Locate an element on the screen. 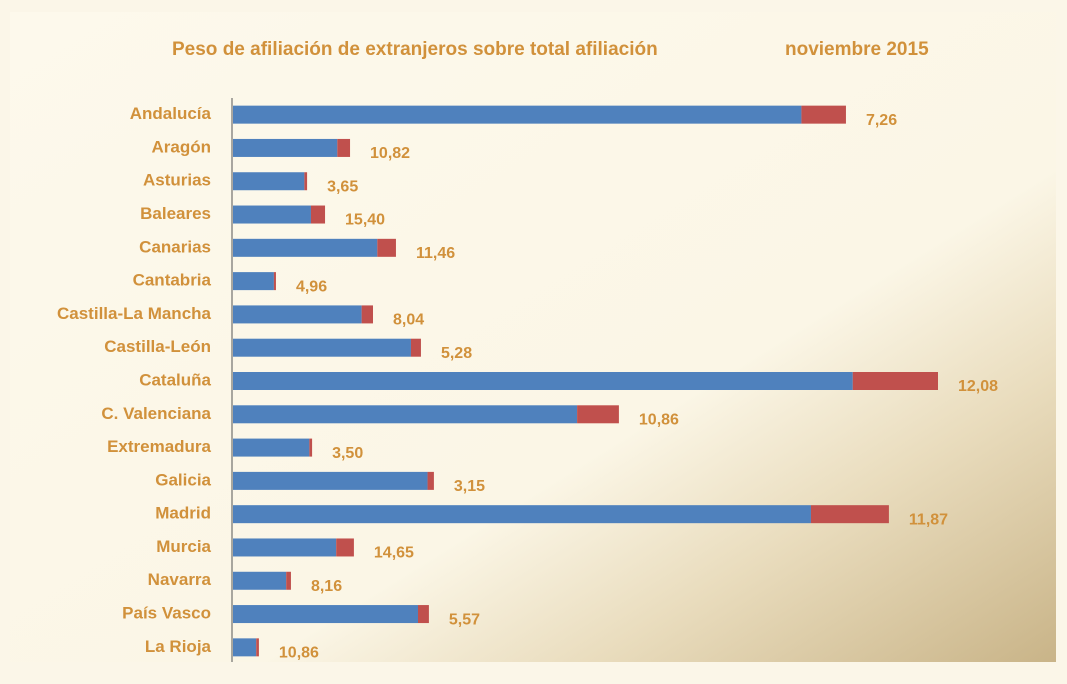 This screenshot has height=684, width=1067. data-label: 7,26 is located at coordinates (881, 120).